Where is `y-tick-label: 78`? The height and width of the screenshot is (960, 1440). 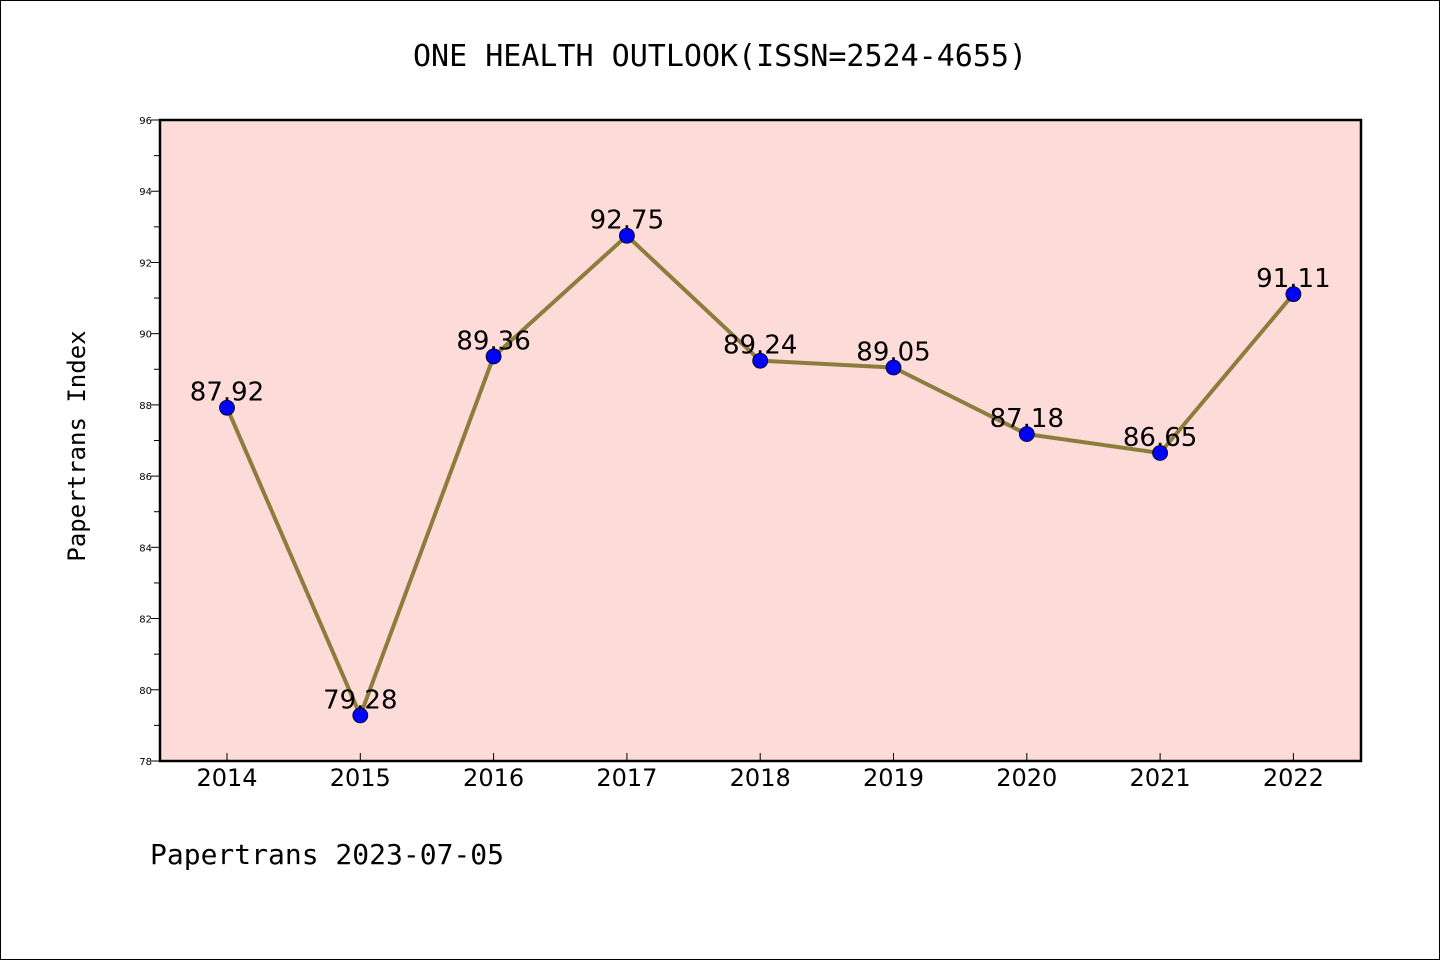 y-tick-label: 78 is located at coordinates (145, 762).